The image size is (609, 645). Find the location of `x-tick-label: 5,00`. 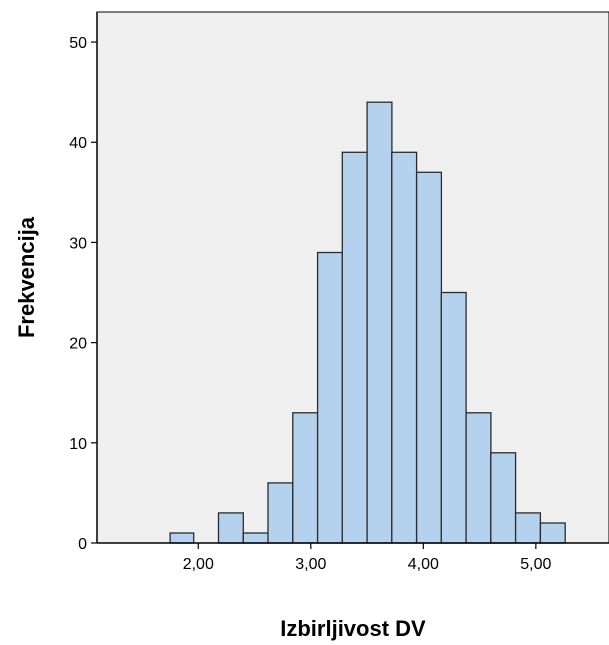

x-tick-label: 5,00 is located at coordinates (535, 564).